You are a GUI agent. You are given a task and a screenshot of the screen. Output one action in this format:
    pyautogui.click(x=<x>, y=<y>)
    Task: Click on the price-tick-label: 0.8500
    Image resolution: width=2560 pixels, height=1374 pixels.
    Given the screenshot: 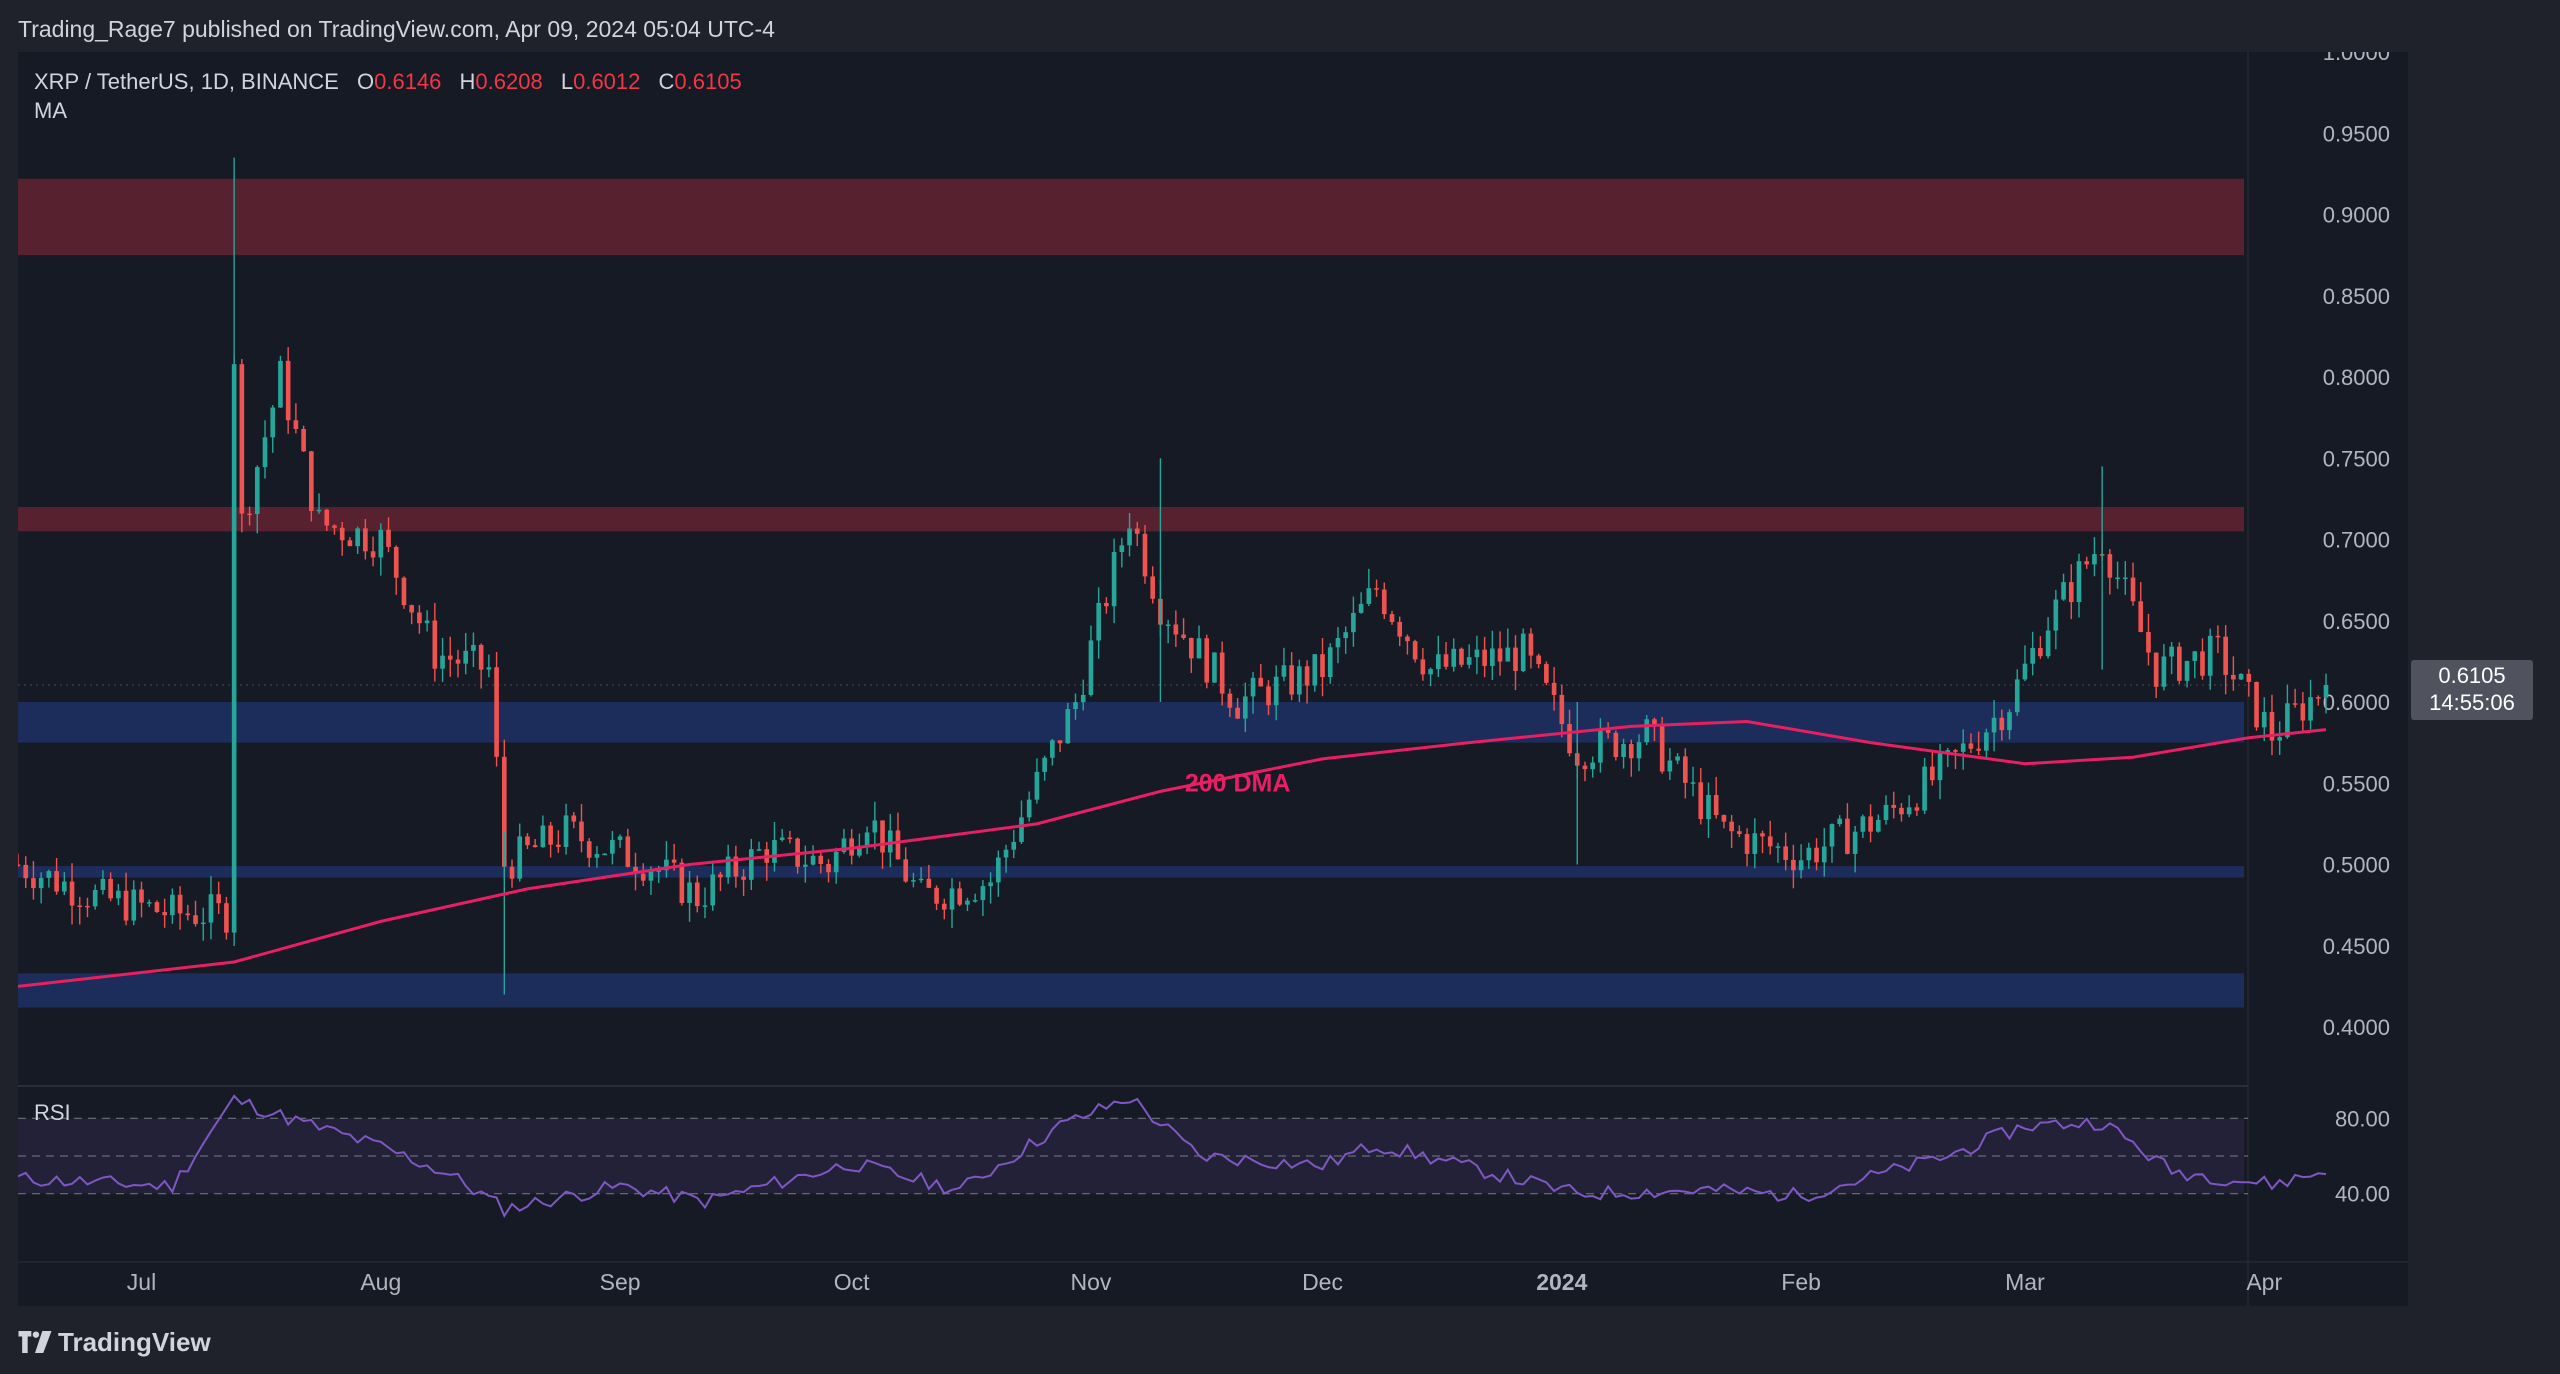 What is the action you would take?
    pyautogui.click(x=2356, y=296)
    